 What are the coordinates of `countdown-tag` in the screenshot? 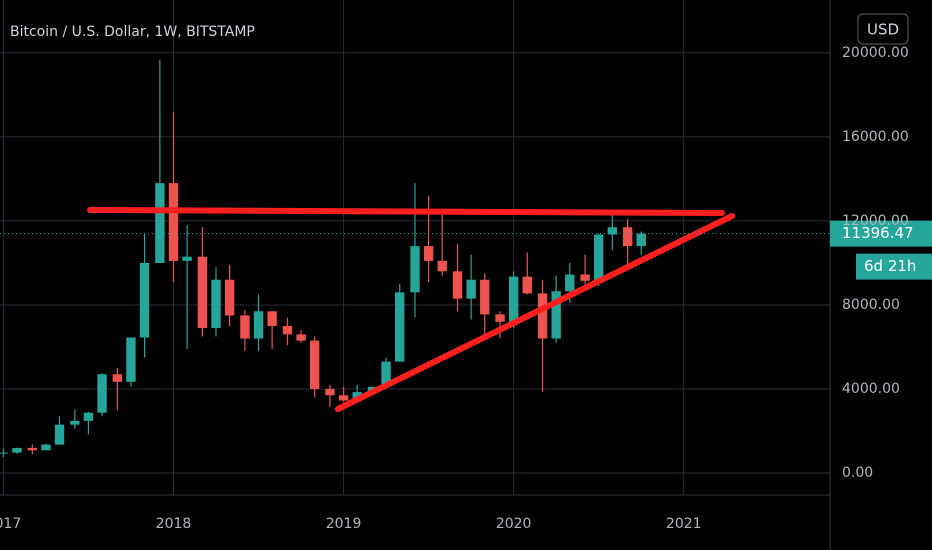 It's located at (894, 266).